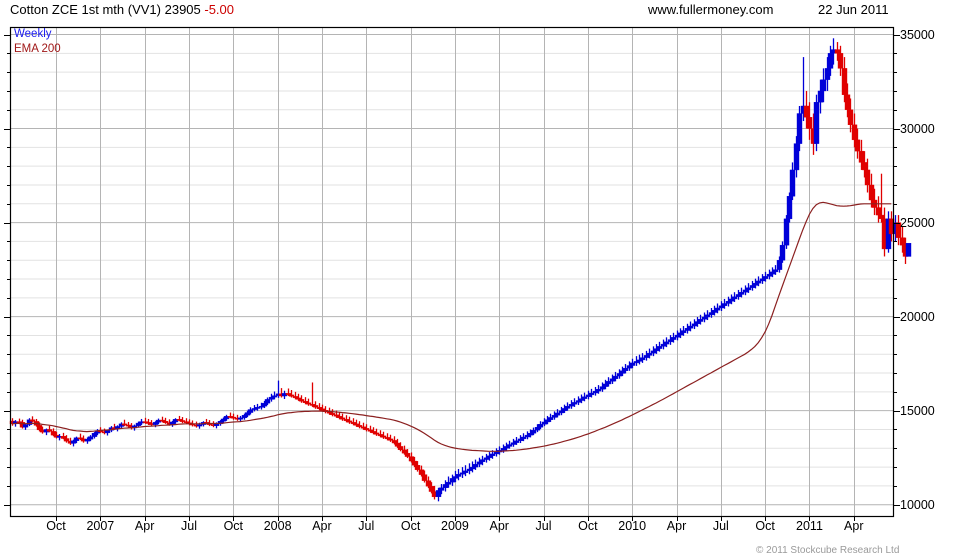  I want to click on y-axis-tick-label: 20000, so click(917, 316).